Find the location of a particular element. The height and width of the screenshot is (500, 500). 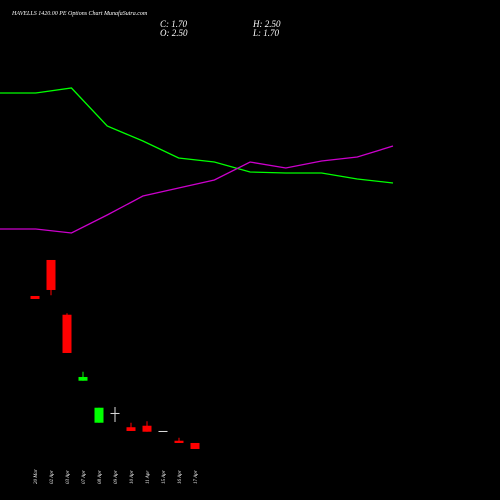

ohlc-label: H: 2.50 is located at coordinates (266, 24).